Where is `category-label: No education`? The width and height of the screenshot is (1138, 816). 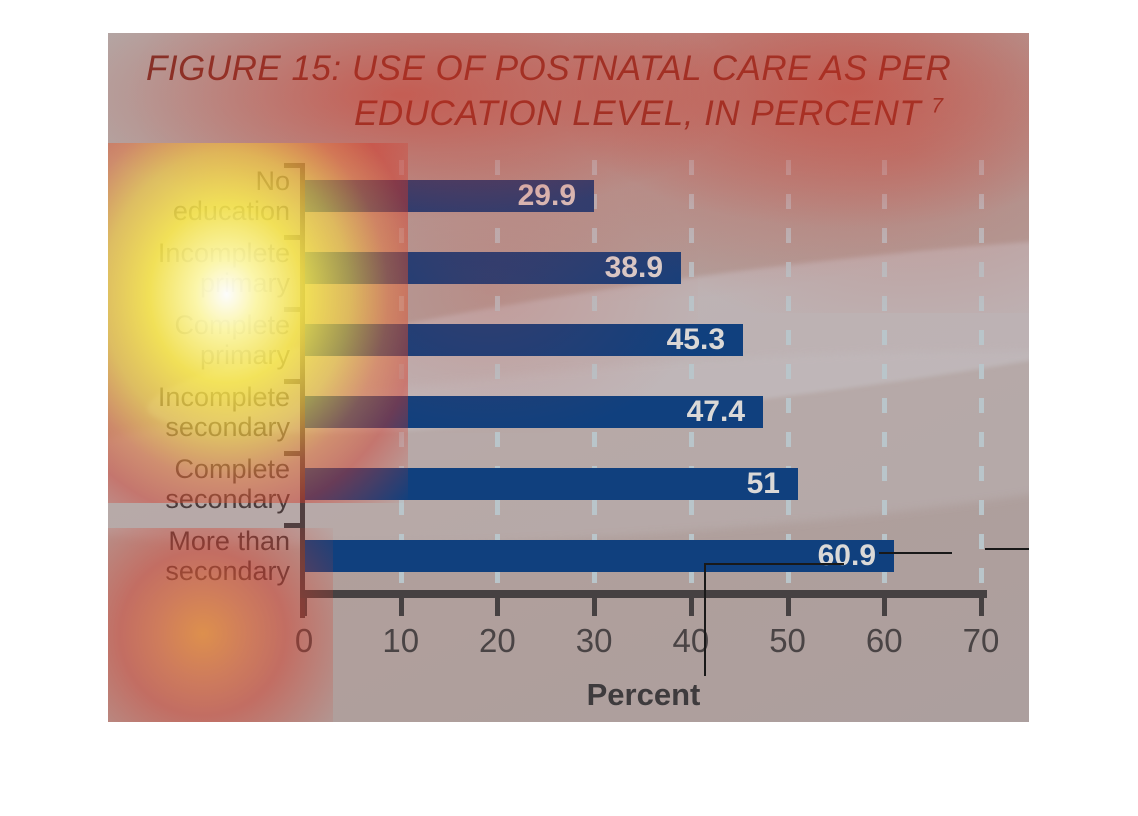 category-label: No education is located at coordinates (199, 196).